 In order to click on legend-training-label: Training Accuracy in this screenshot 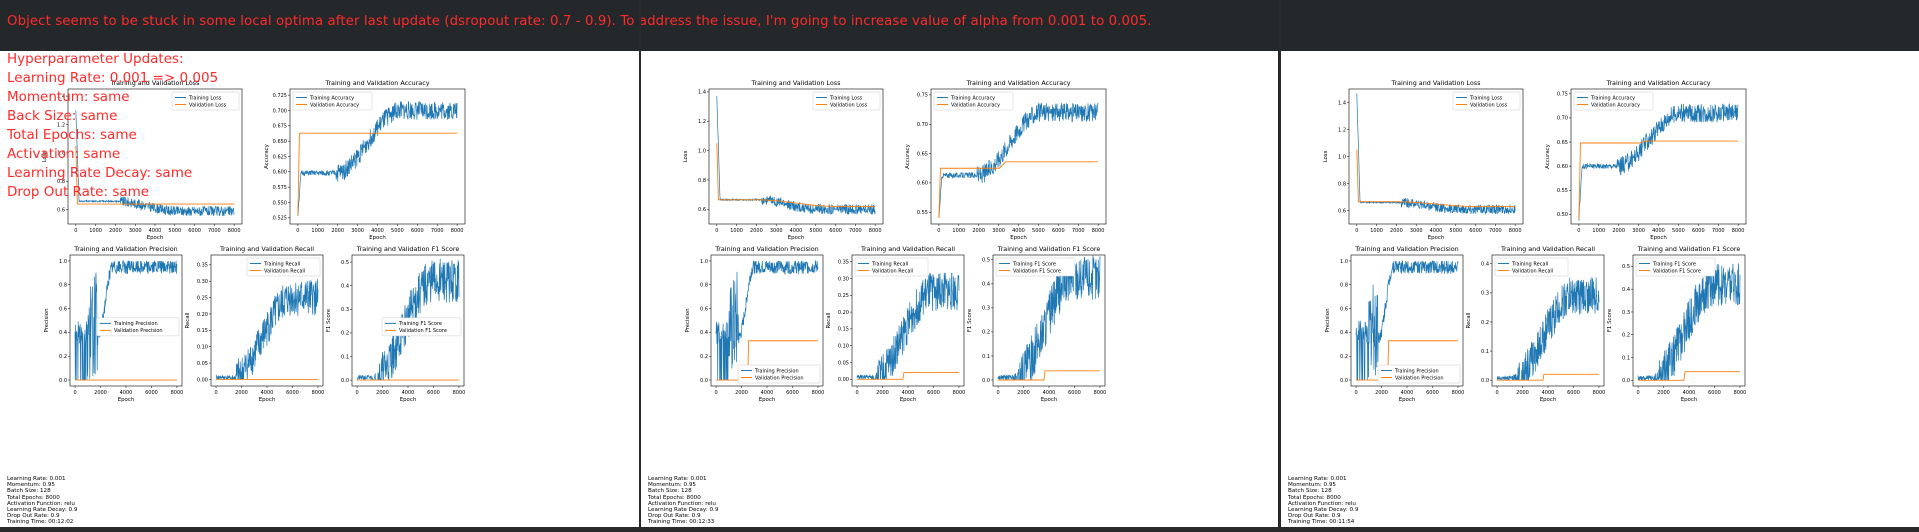, I will do `click(1612, 98)`.